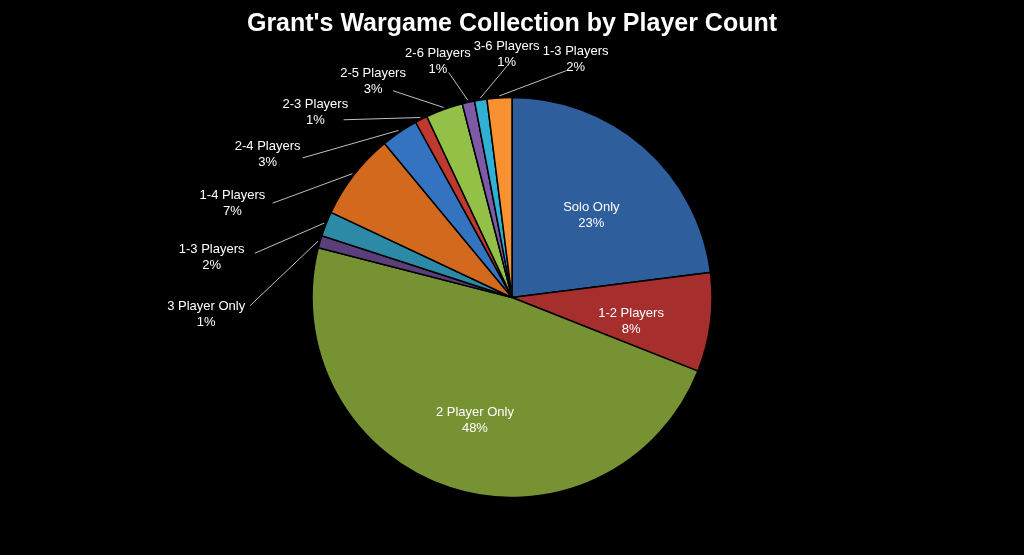 Image resolution: width=1024 pixels, height=555 pixels. Describe the element at coordinates (631, 328) in the screenshot. I see `data-label: 8%` at that location.